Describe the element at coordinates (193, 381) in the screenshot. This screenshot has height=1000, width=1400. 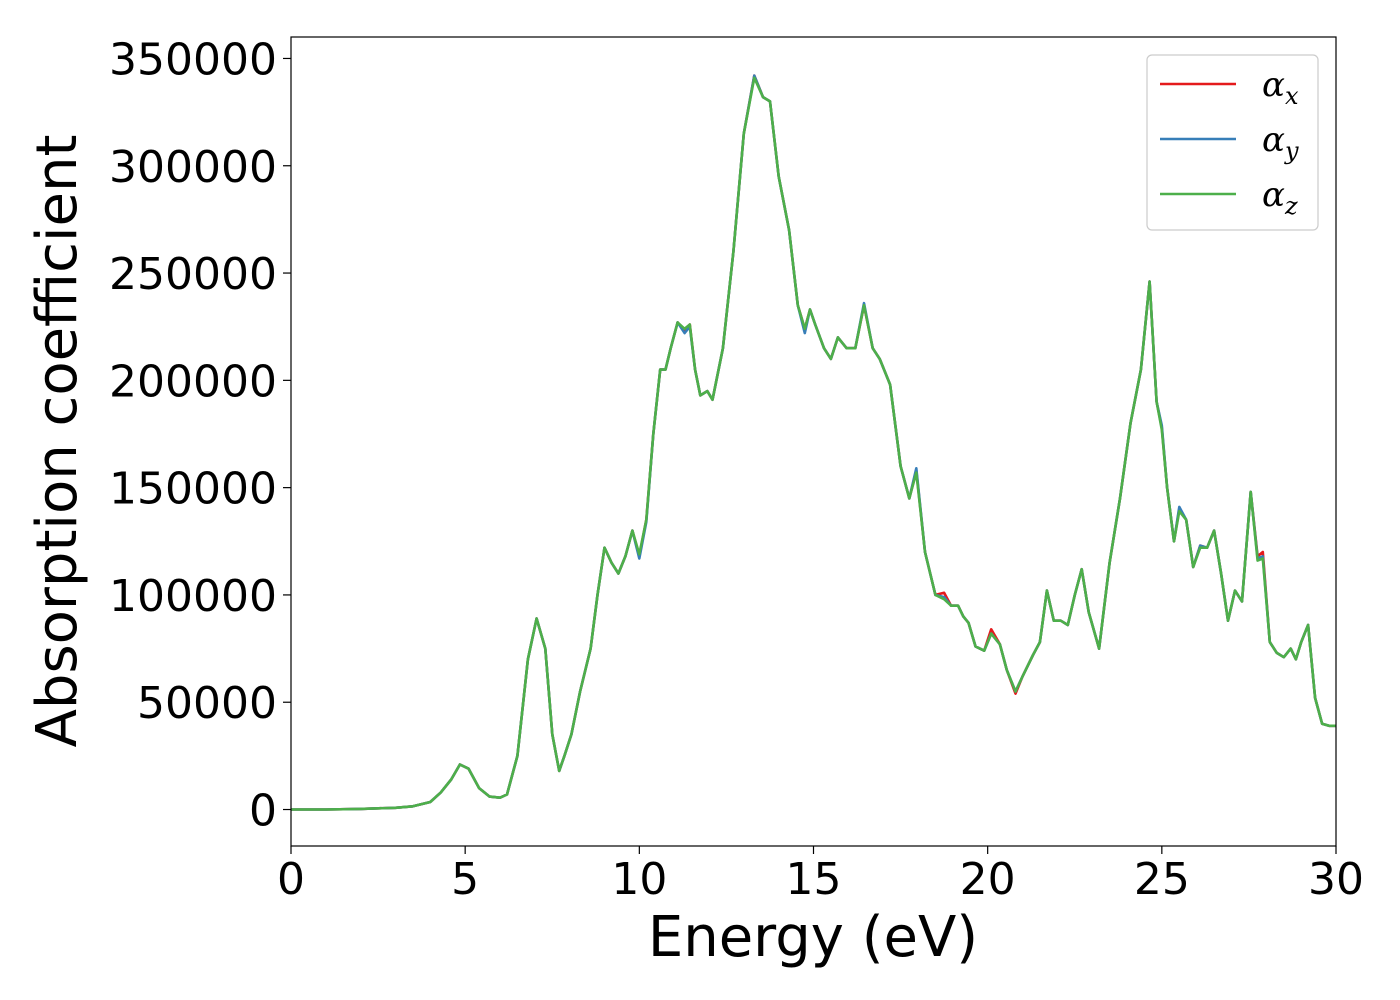
I see `y-tick-label: 200000` at that location.